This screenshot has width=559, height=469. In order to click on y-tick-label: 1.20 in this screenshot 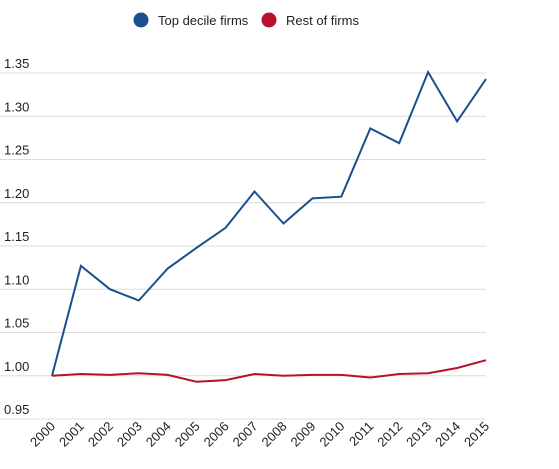, I will do `click(16, 193)`.